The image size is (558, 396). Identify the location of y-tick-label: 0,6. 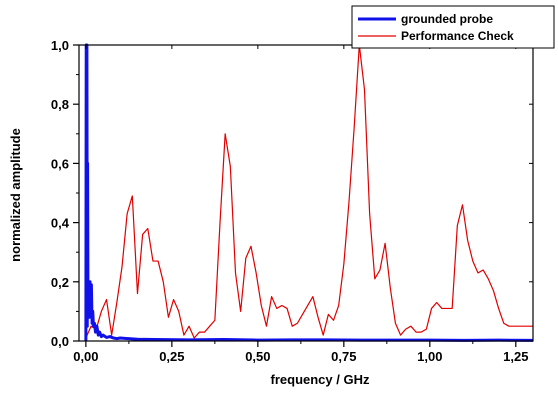
(60, 163).